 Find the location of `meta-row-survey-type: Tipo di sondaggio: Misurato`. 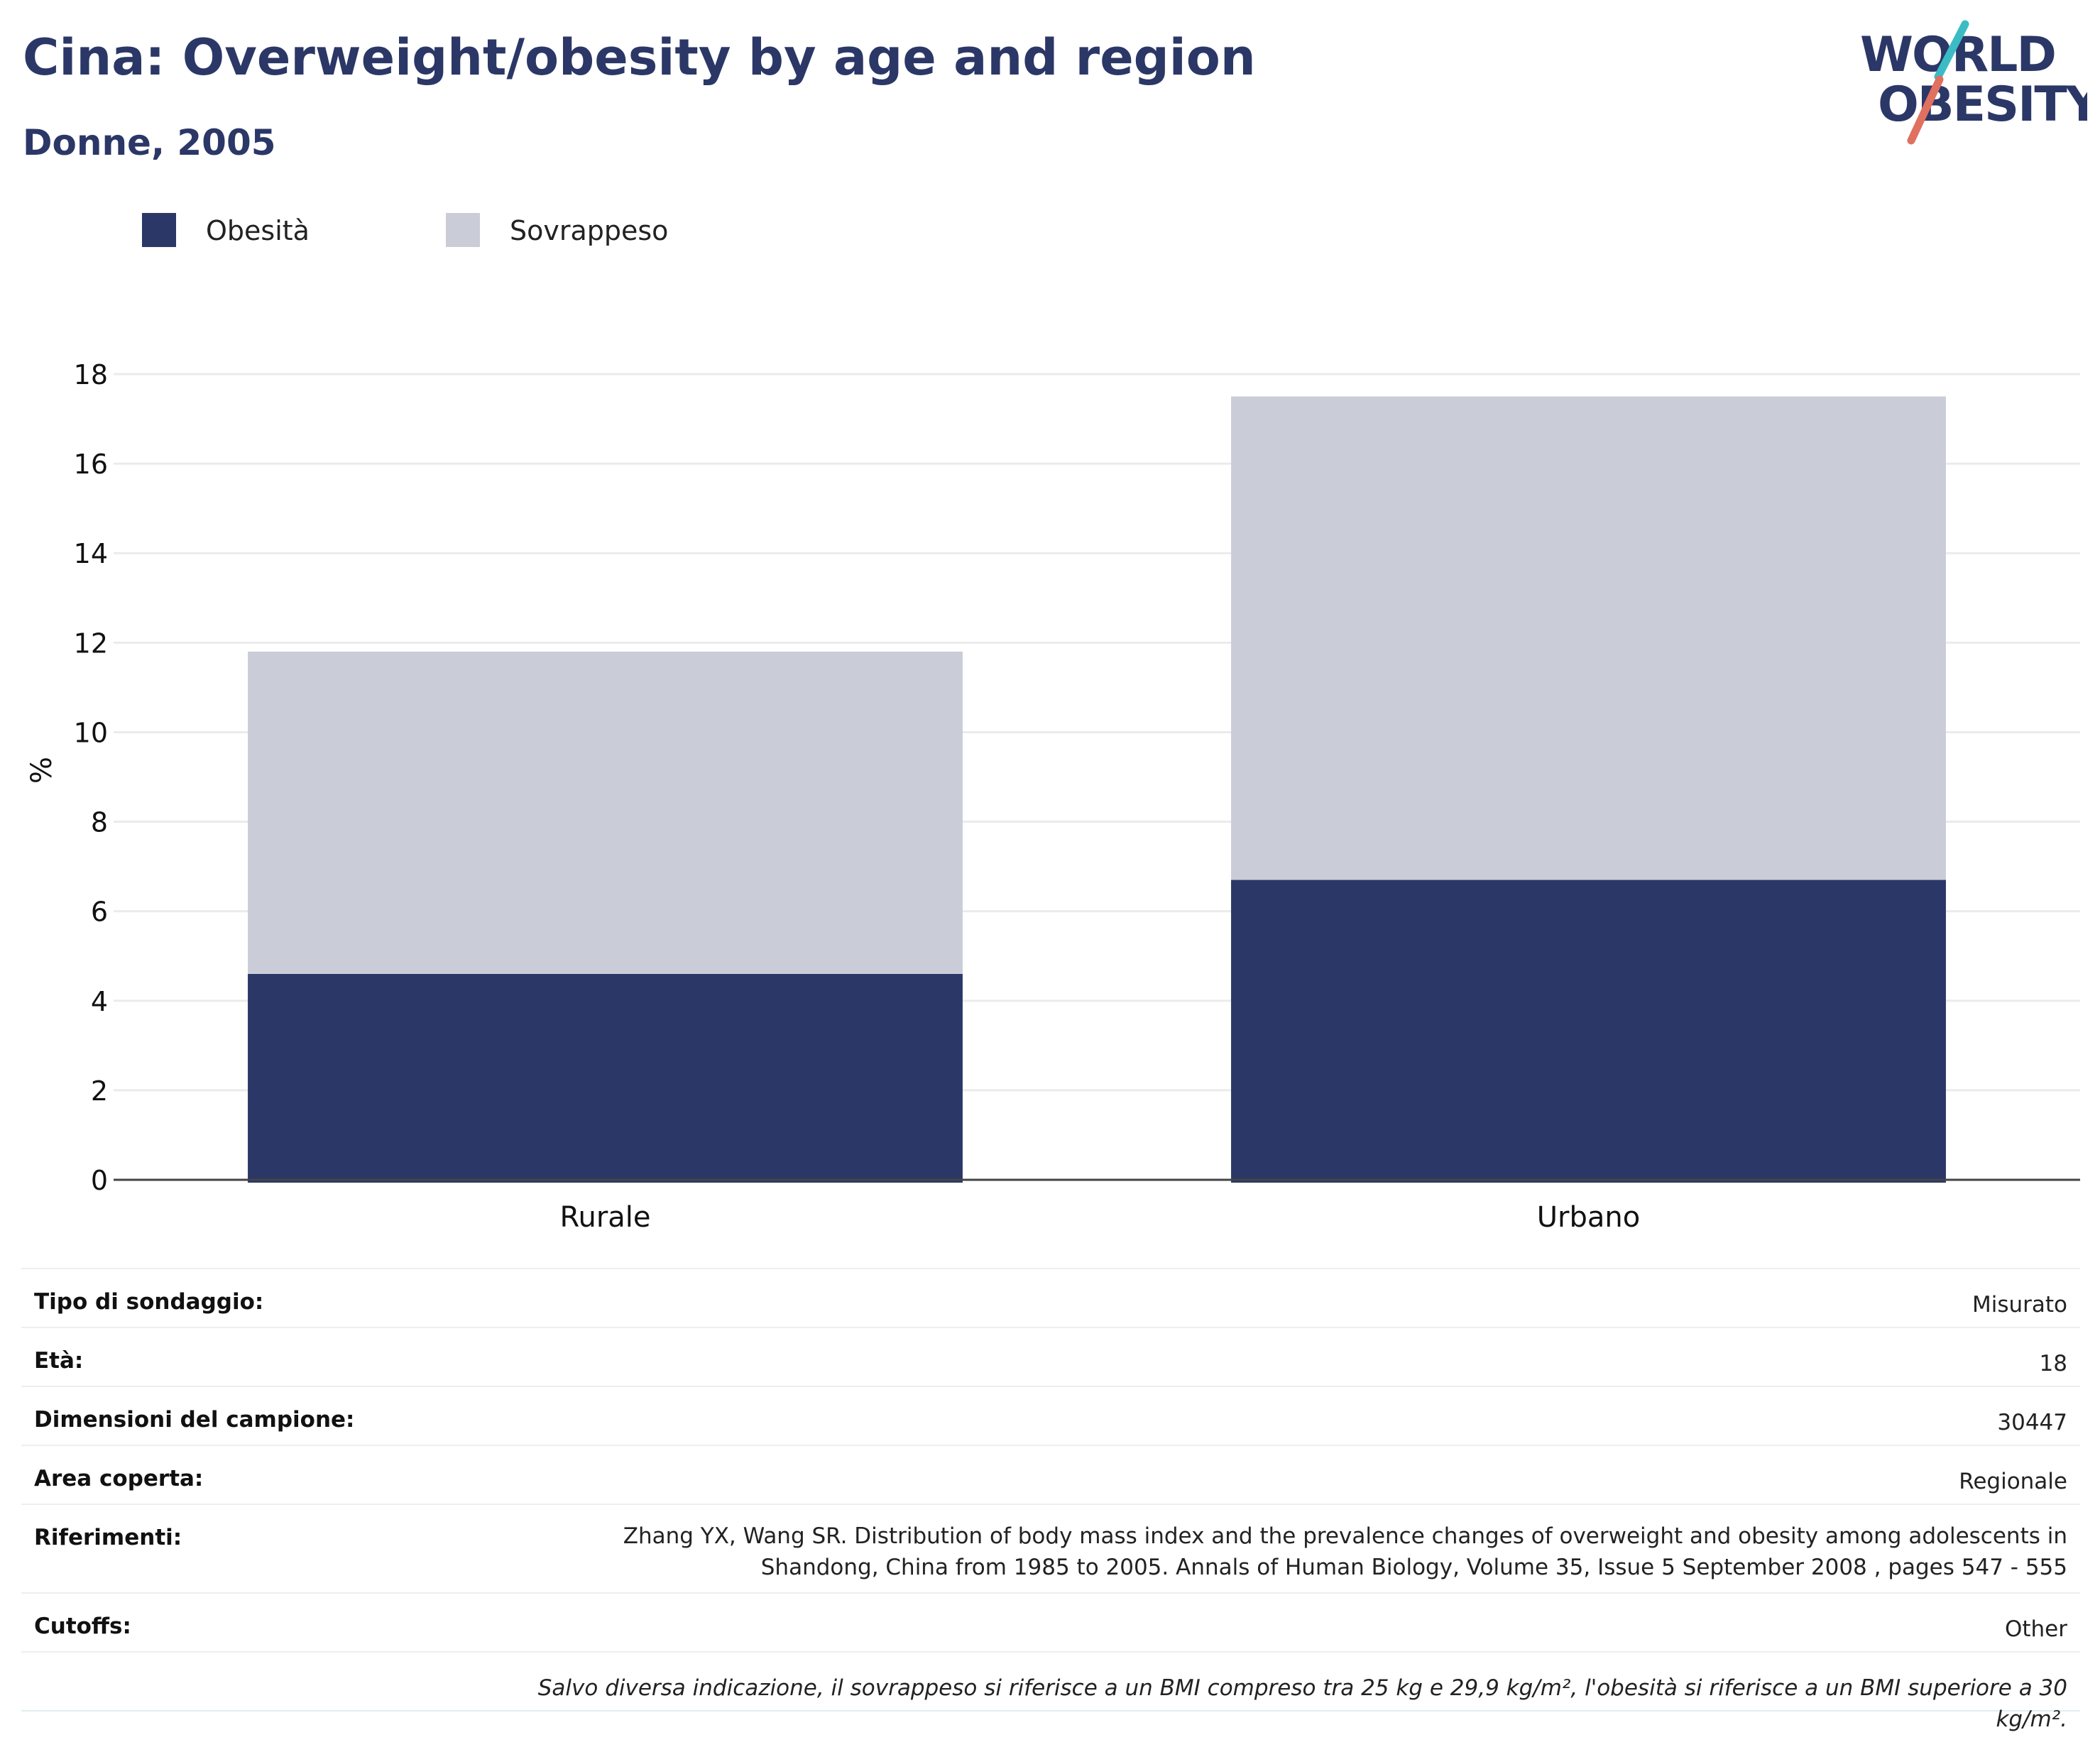

meta-row-survey-type: Tipo di sondaggio: Misurato is located at coordinates (1050, 1297).